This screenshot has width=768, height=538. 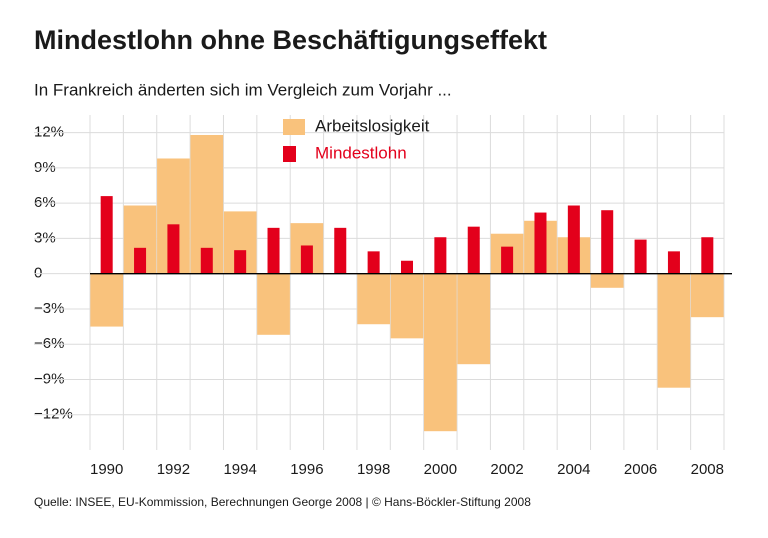 I want to click on x-tick-label: 2002, so click(x=506, y=469).